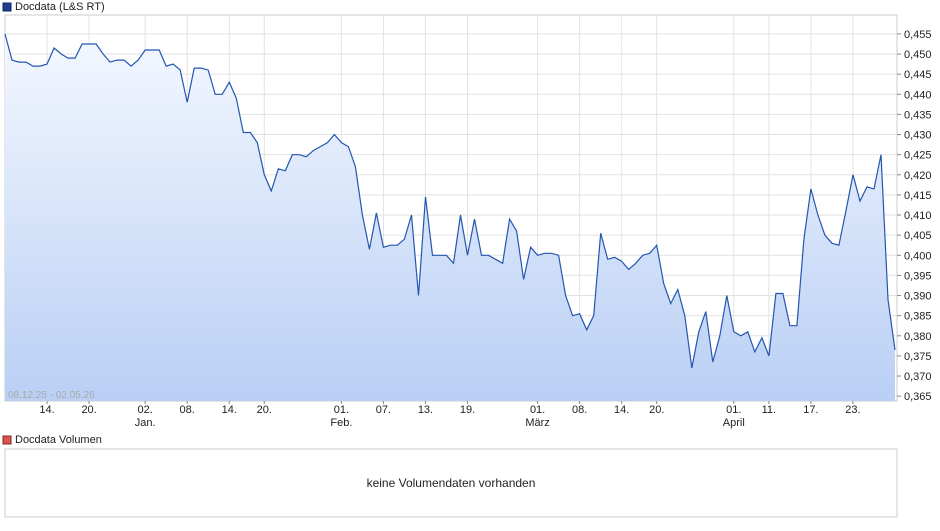  I want to click on y-tick-label: 0,425, so click(918, 156).